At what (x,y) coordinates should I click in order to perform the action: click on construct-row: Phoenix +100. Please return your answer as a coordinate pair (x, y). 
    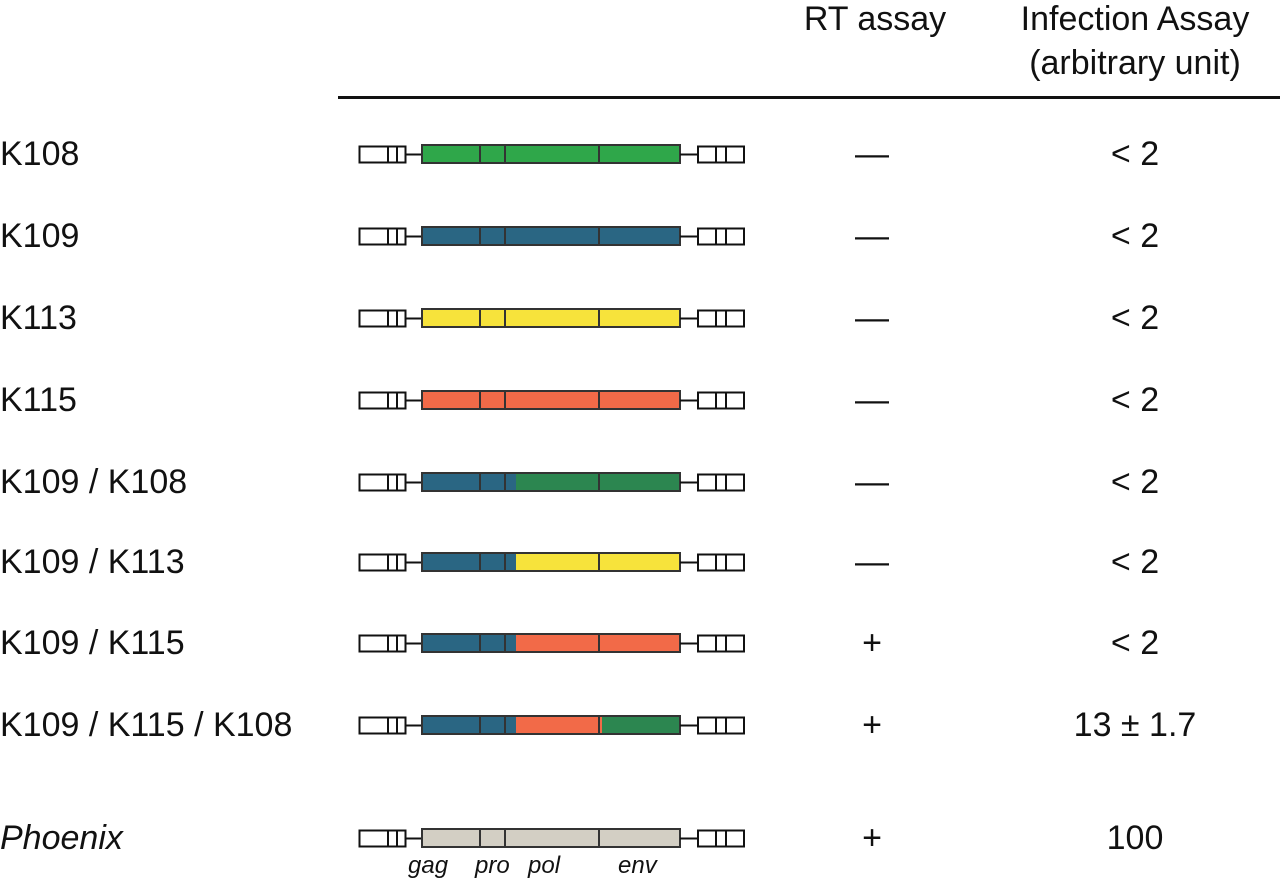
    Looking at the image, I should click on (640, 838).